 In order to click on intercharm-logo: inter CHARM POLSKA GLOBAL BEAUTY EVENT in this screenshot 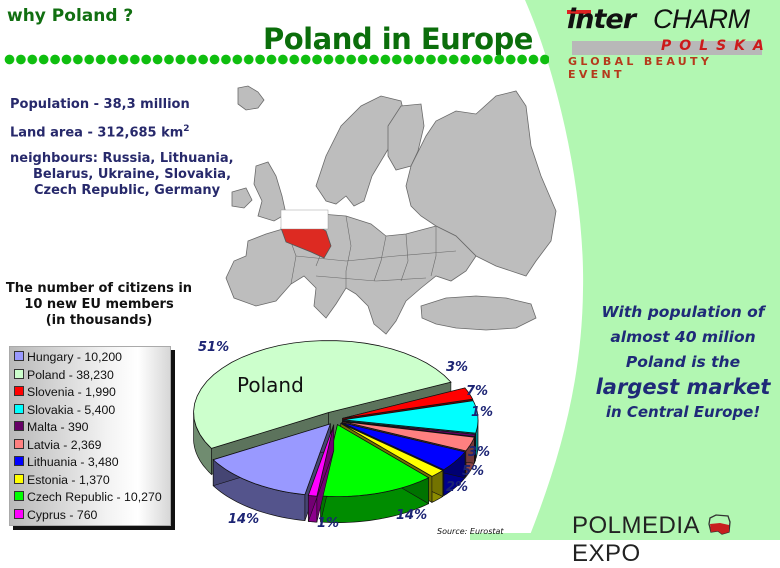, I will do `click(670, 42)`.